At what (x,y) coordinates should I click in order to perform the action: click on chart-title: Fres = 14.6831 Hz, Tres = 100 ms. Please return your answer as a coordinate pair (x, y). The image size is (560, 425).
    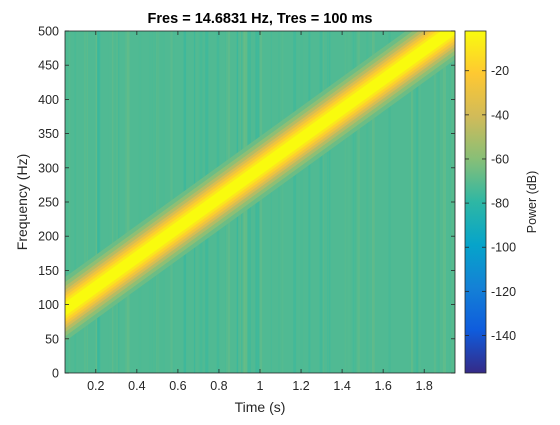
    Looking at the image, I should click on (260, 19).